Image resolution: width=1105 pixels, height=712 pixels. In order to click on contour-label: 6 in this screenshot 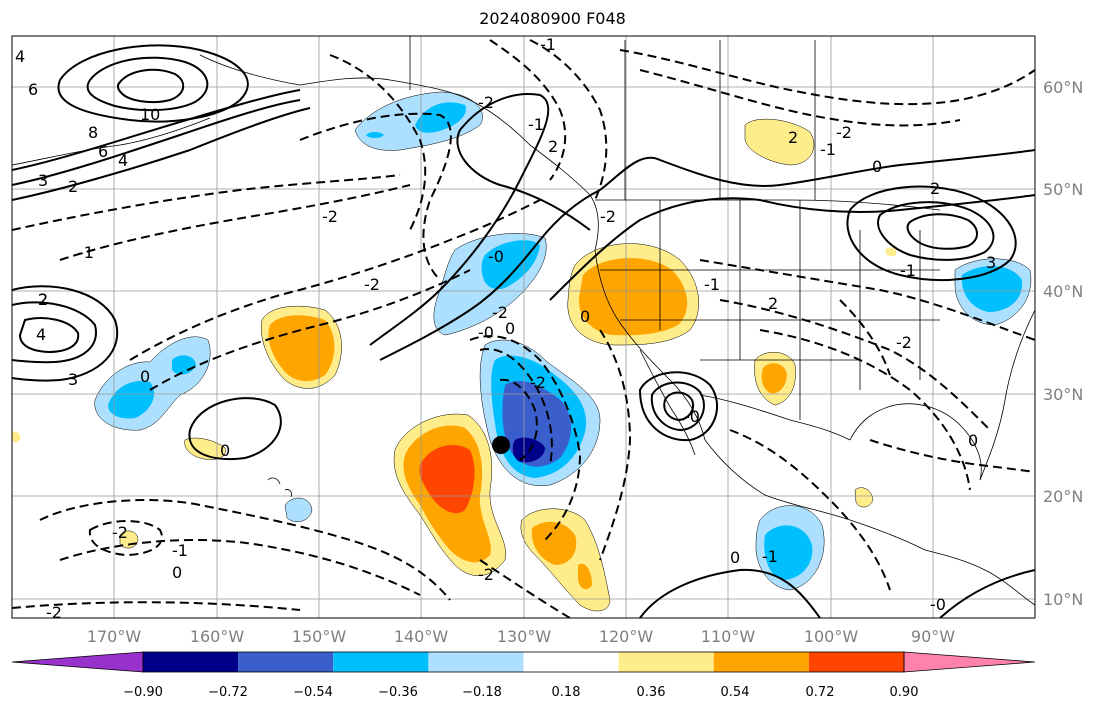, I will do `click(103, 151)`.